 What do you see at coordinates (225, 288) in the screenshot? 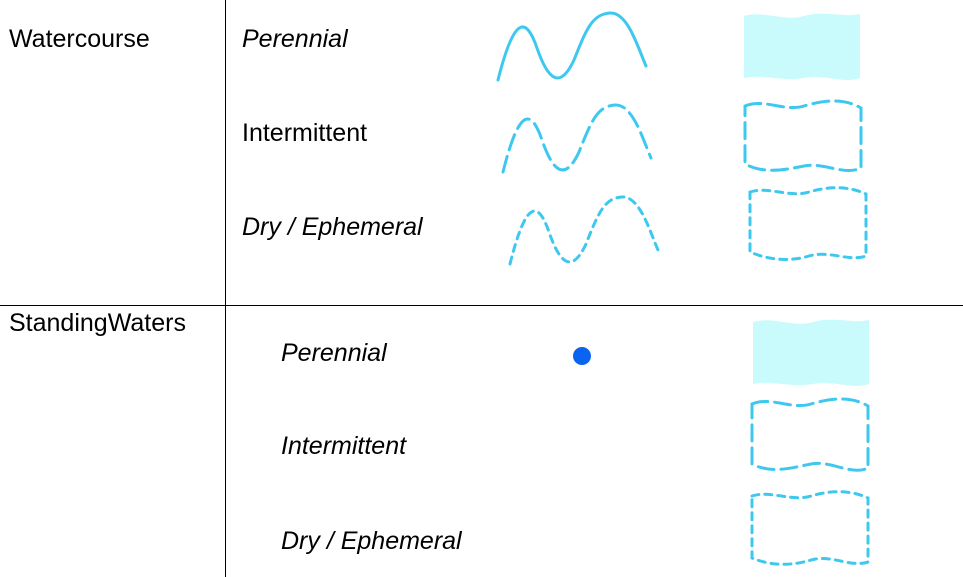
I see `column-divider` at bounding box center [225, 288].